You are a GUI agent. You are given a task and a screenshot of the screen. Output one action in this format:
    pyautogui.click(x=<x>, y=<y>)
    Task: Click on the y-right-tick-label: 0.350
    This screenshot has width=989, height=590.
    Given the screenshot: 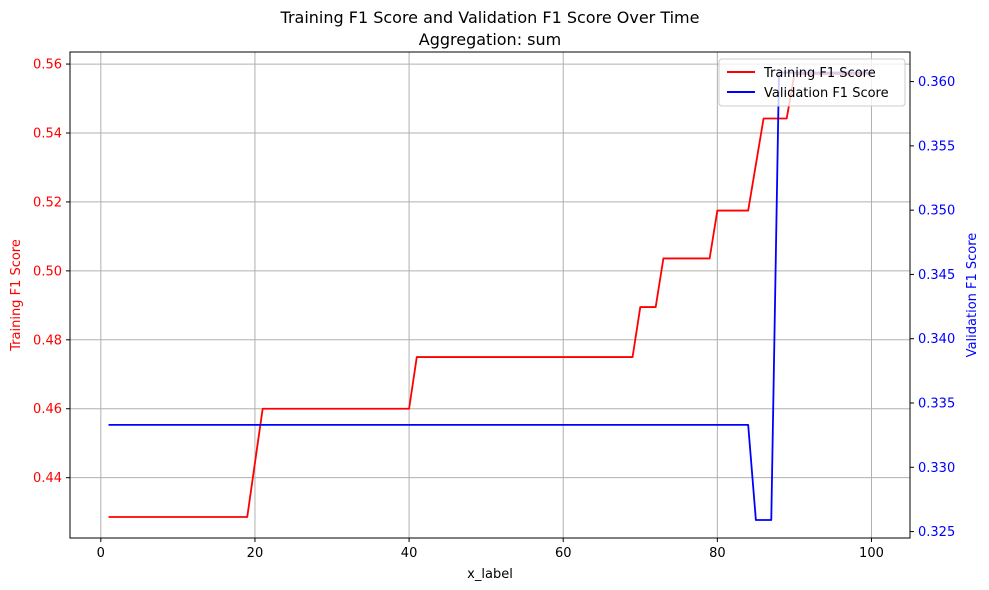 What is the action you would take?
    pyautogui.click(x=936, y=211)
    